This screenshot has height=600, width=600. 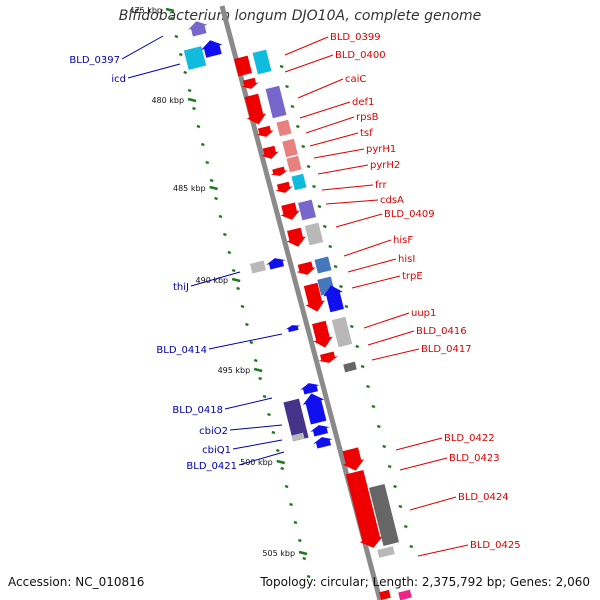 What do you see at coordinates (409, 214) in the screenshot?
I see `gene-label-plus: BLD_0409` at bounding box center [409, 214].